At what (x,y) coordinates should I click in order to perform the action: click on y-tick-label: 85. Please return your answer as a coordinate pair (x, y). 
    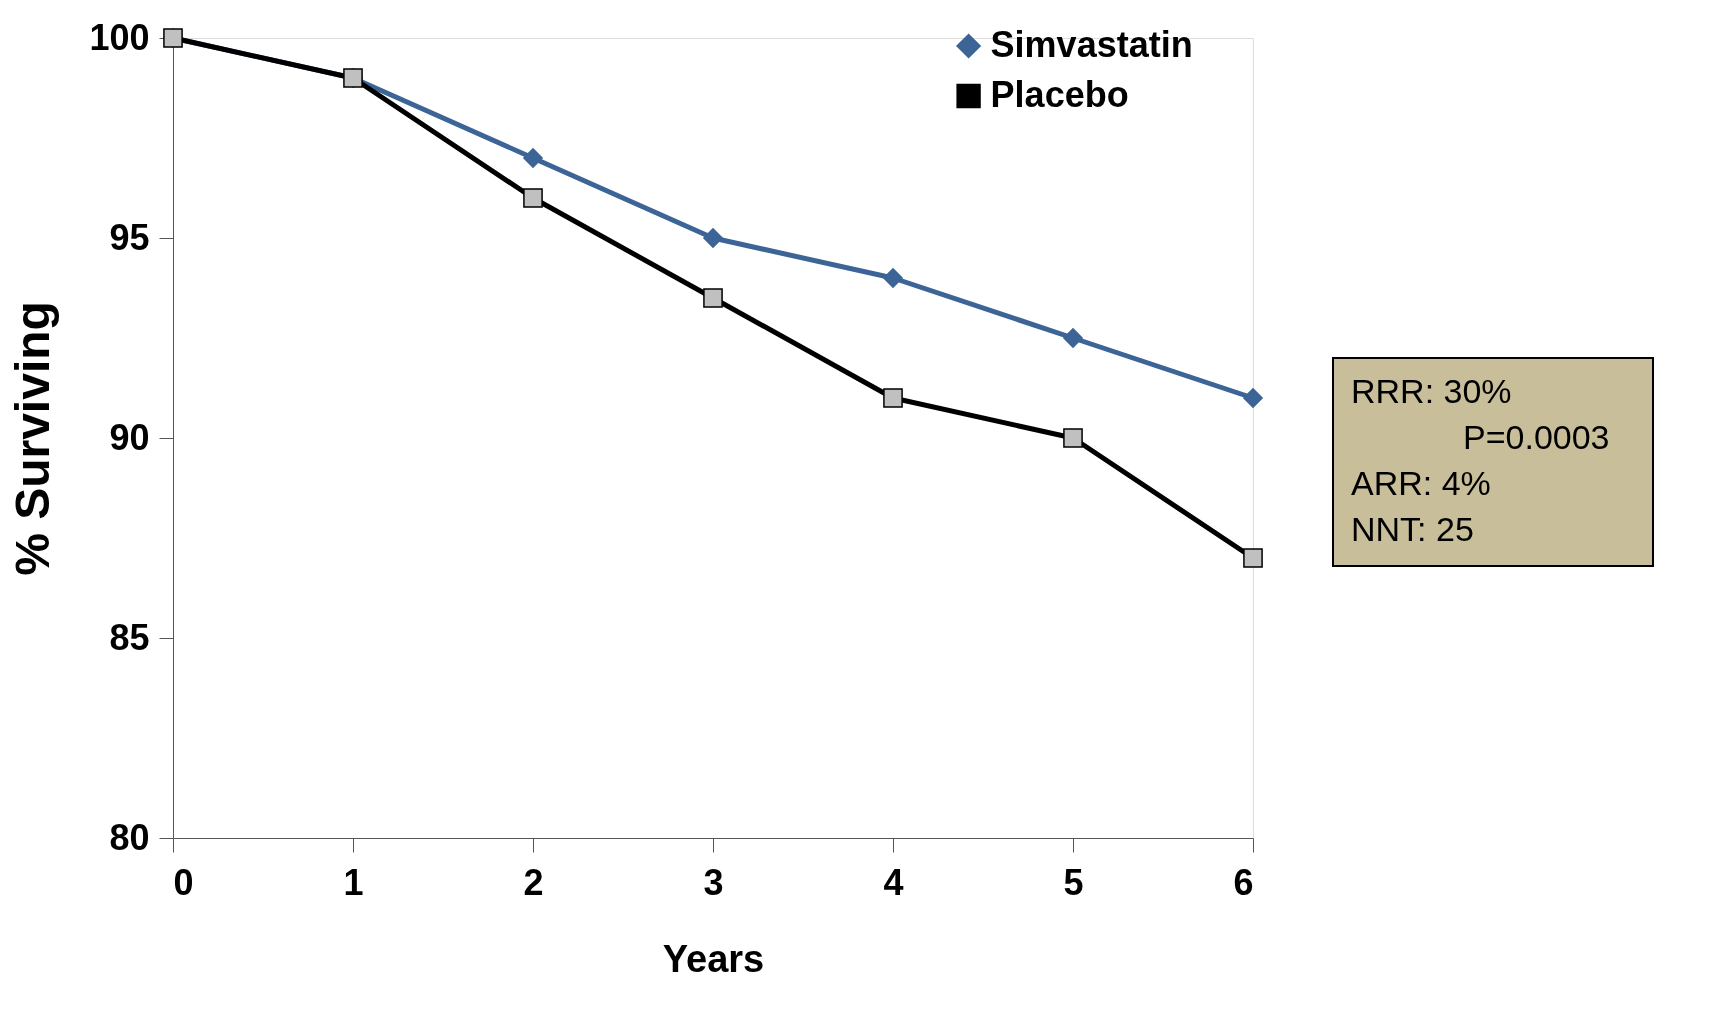
    Looking at the image, I should click on (129, 637).